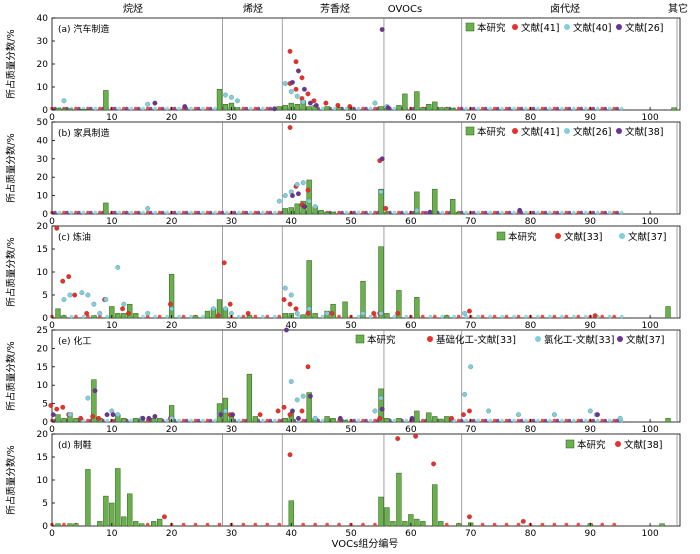  What do you see at coordinates (469, 411) in the screenshot?
I see `point-基础化工-文献[33]-70` at bounding box center [469, 411].